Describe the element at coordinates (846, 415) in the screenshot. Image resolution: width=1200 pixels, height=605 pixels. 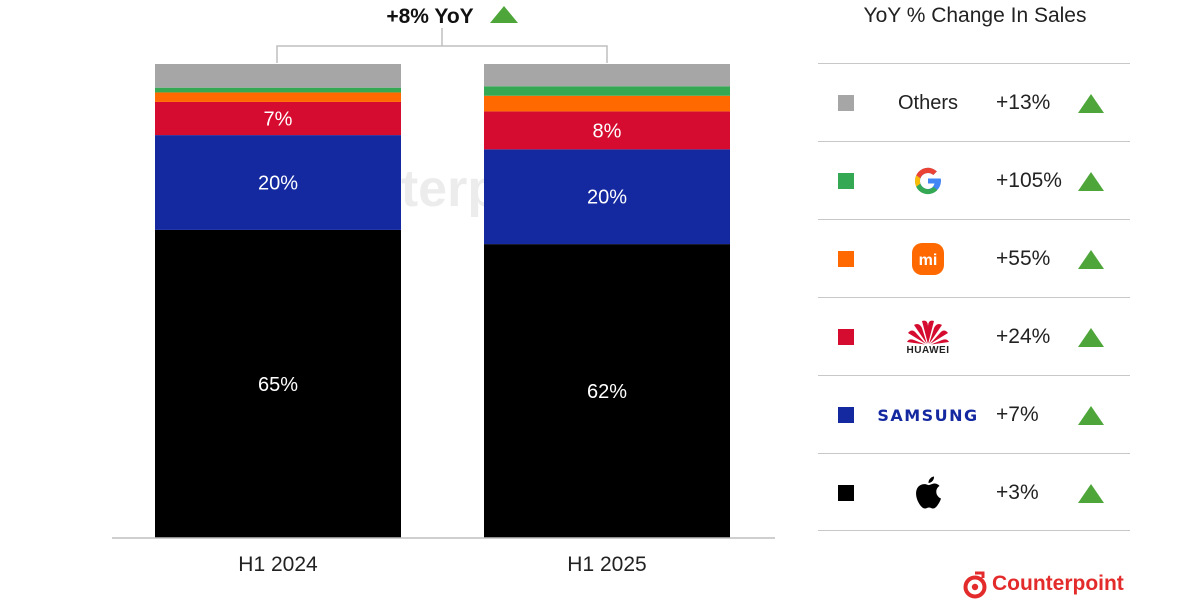
I see `legend-swatch-samsung` at that location.